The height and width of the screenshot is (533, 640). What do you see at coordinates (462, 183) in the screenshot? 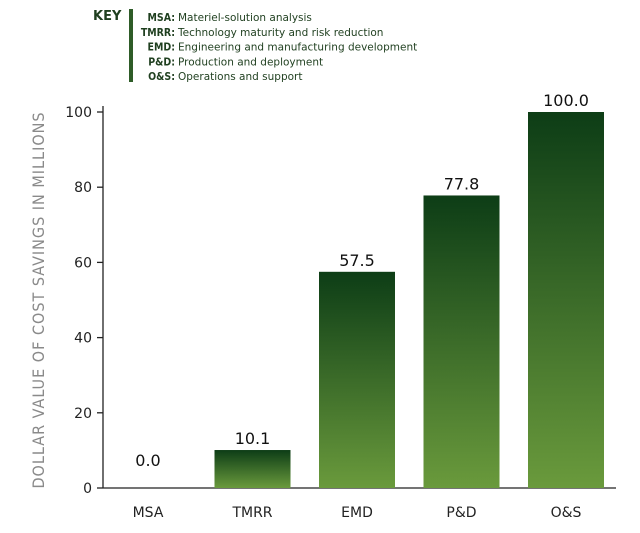
I see `bar-value-label: 77.8` at bounding box center [462, 183].